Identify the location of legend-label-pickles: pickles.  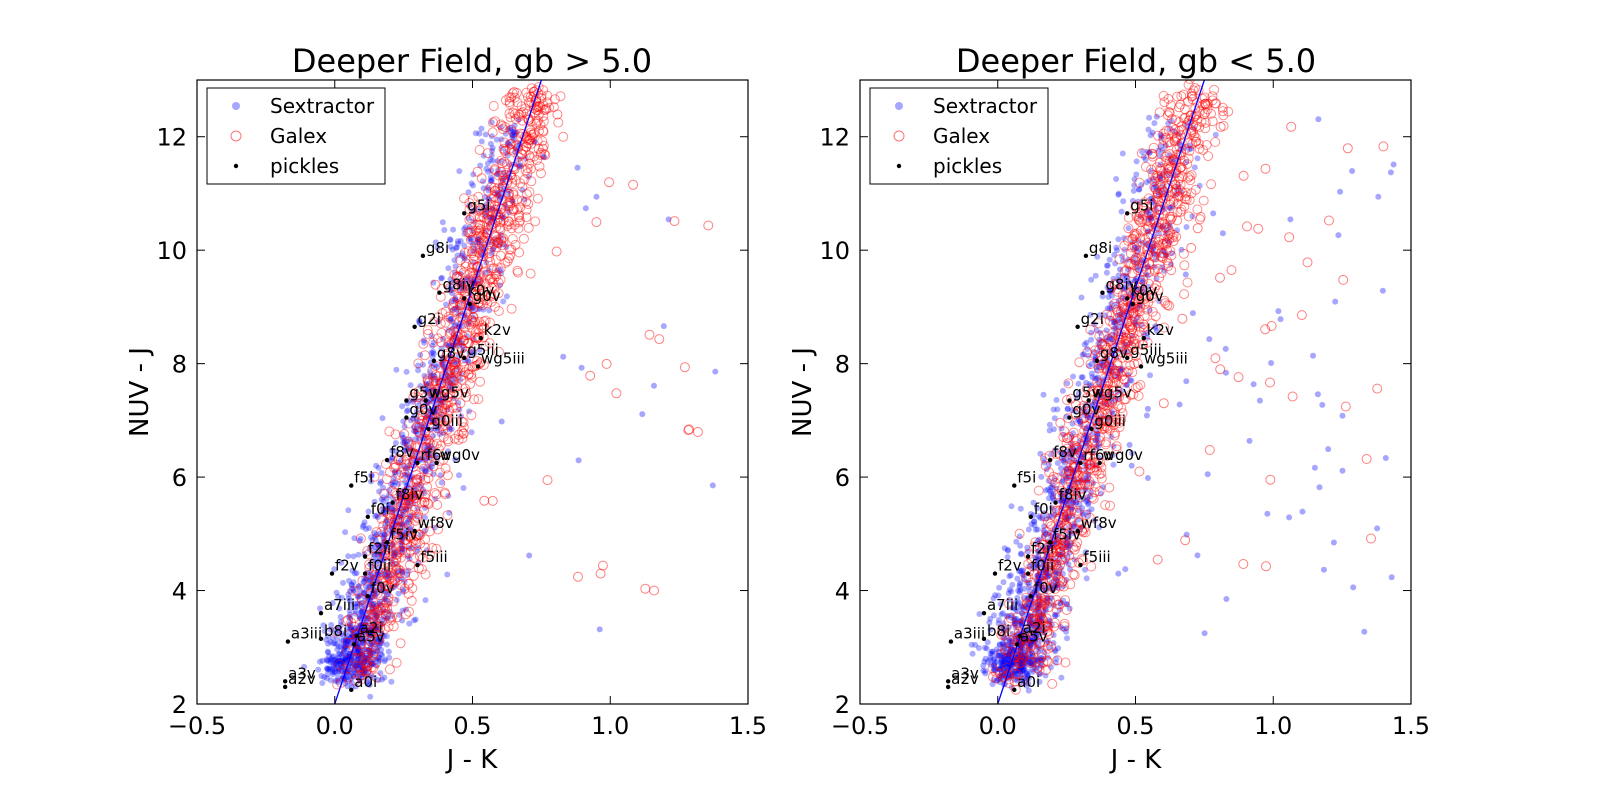
(304, 166).